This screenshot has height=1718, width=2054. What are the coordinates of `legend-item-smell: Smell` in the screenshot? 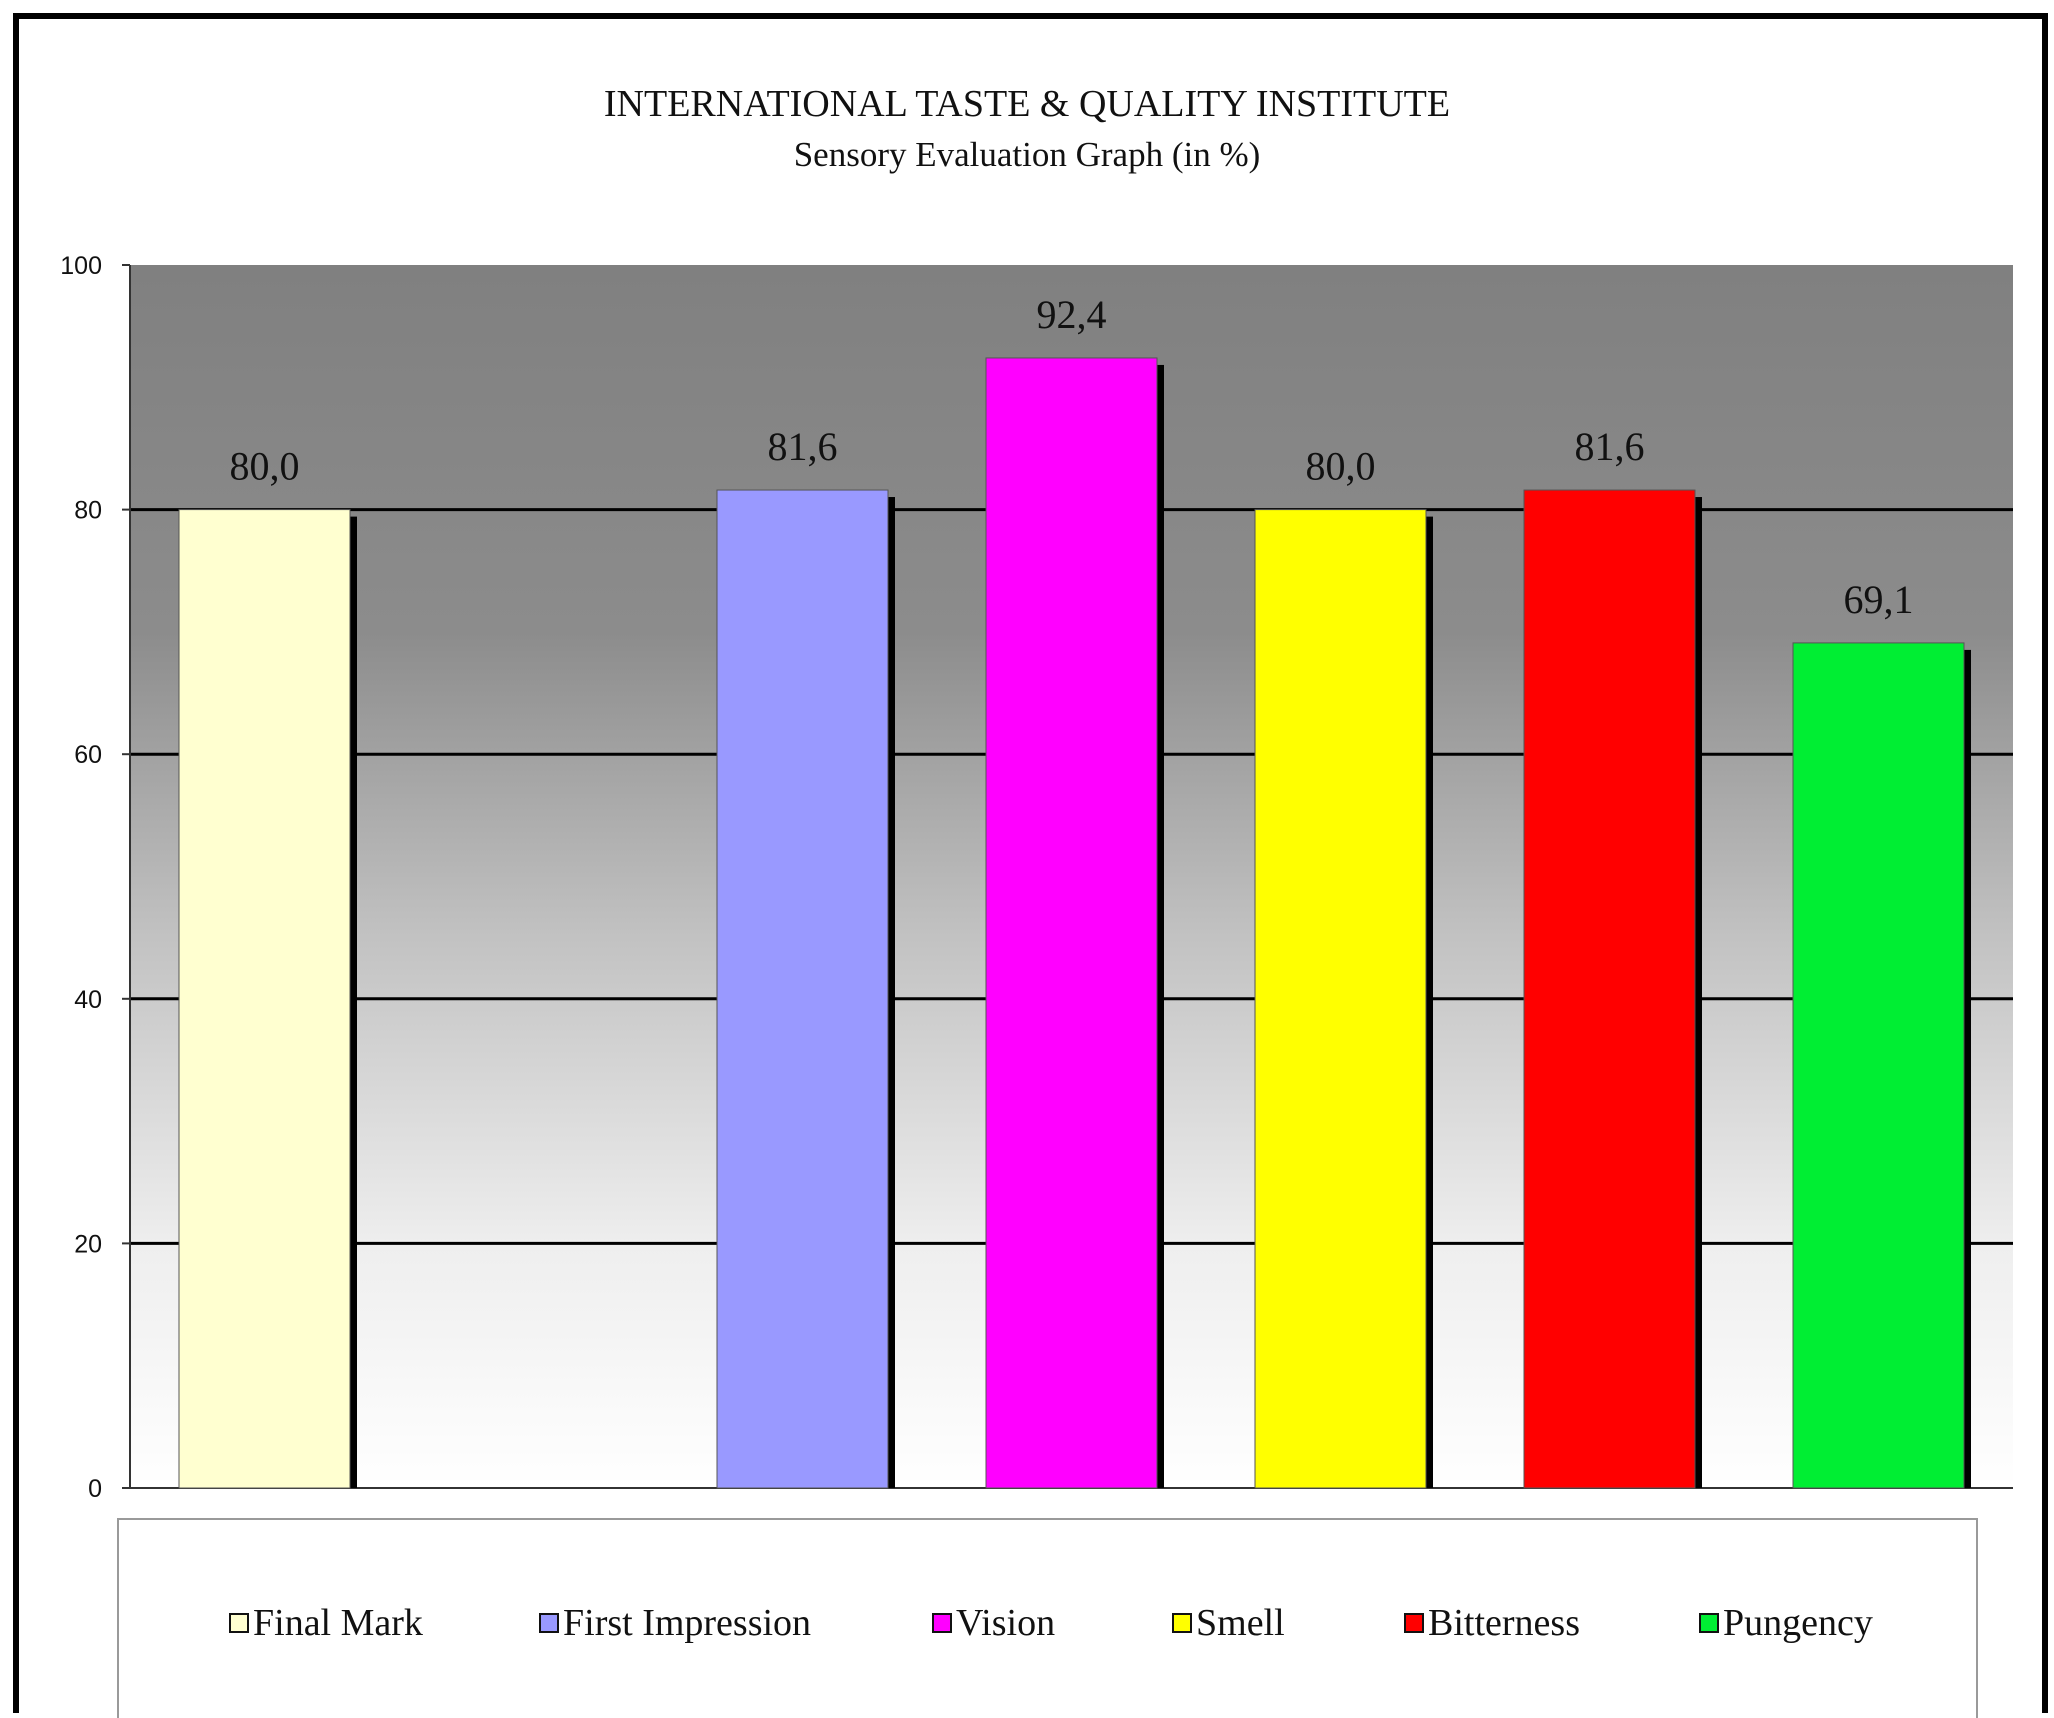 It's located at (1228, 1623).